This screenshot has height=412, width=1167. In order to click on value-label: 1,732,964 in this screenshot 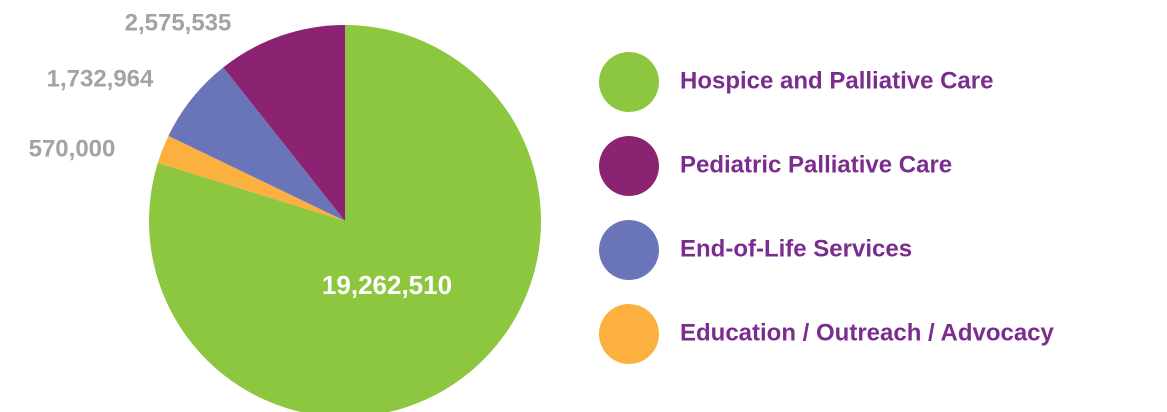, I will do `click(100, 78)`.